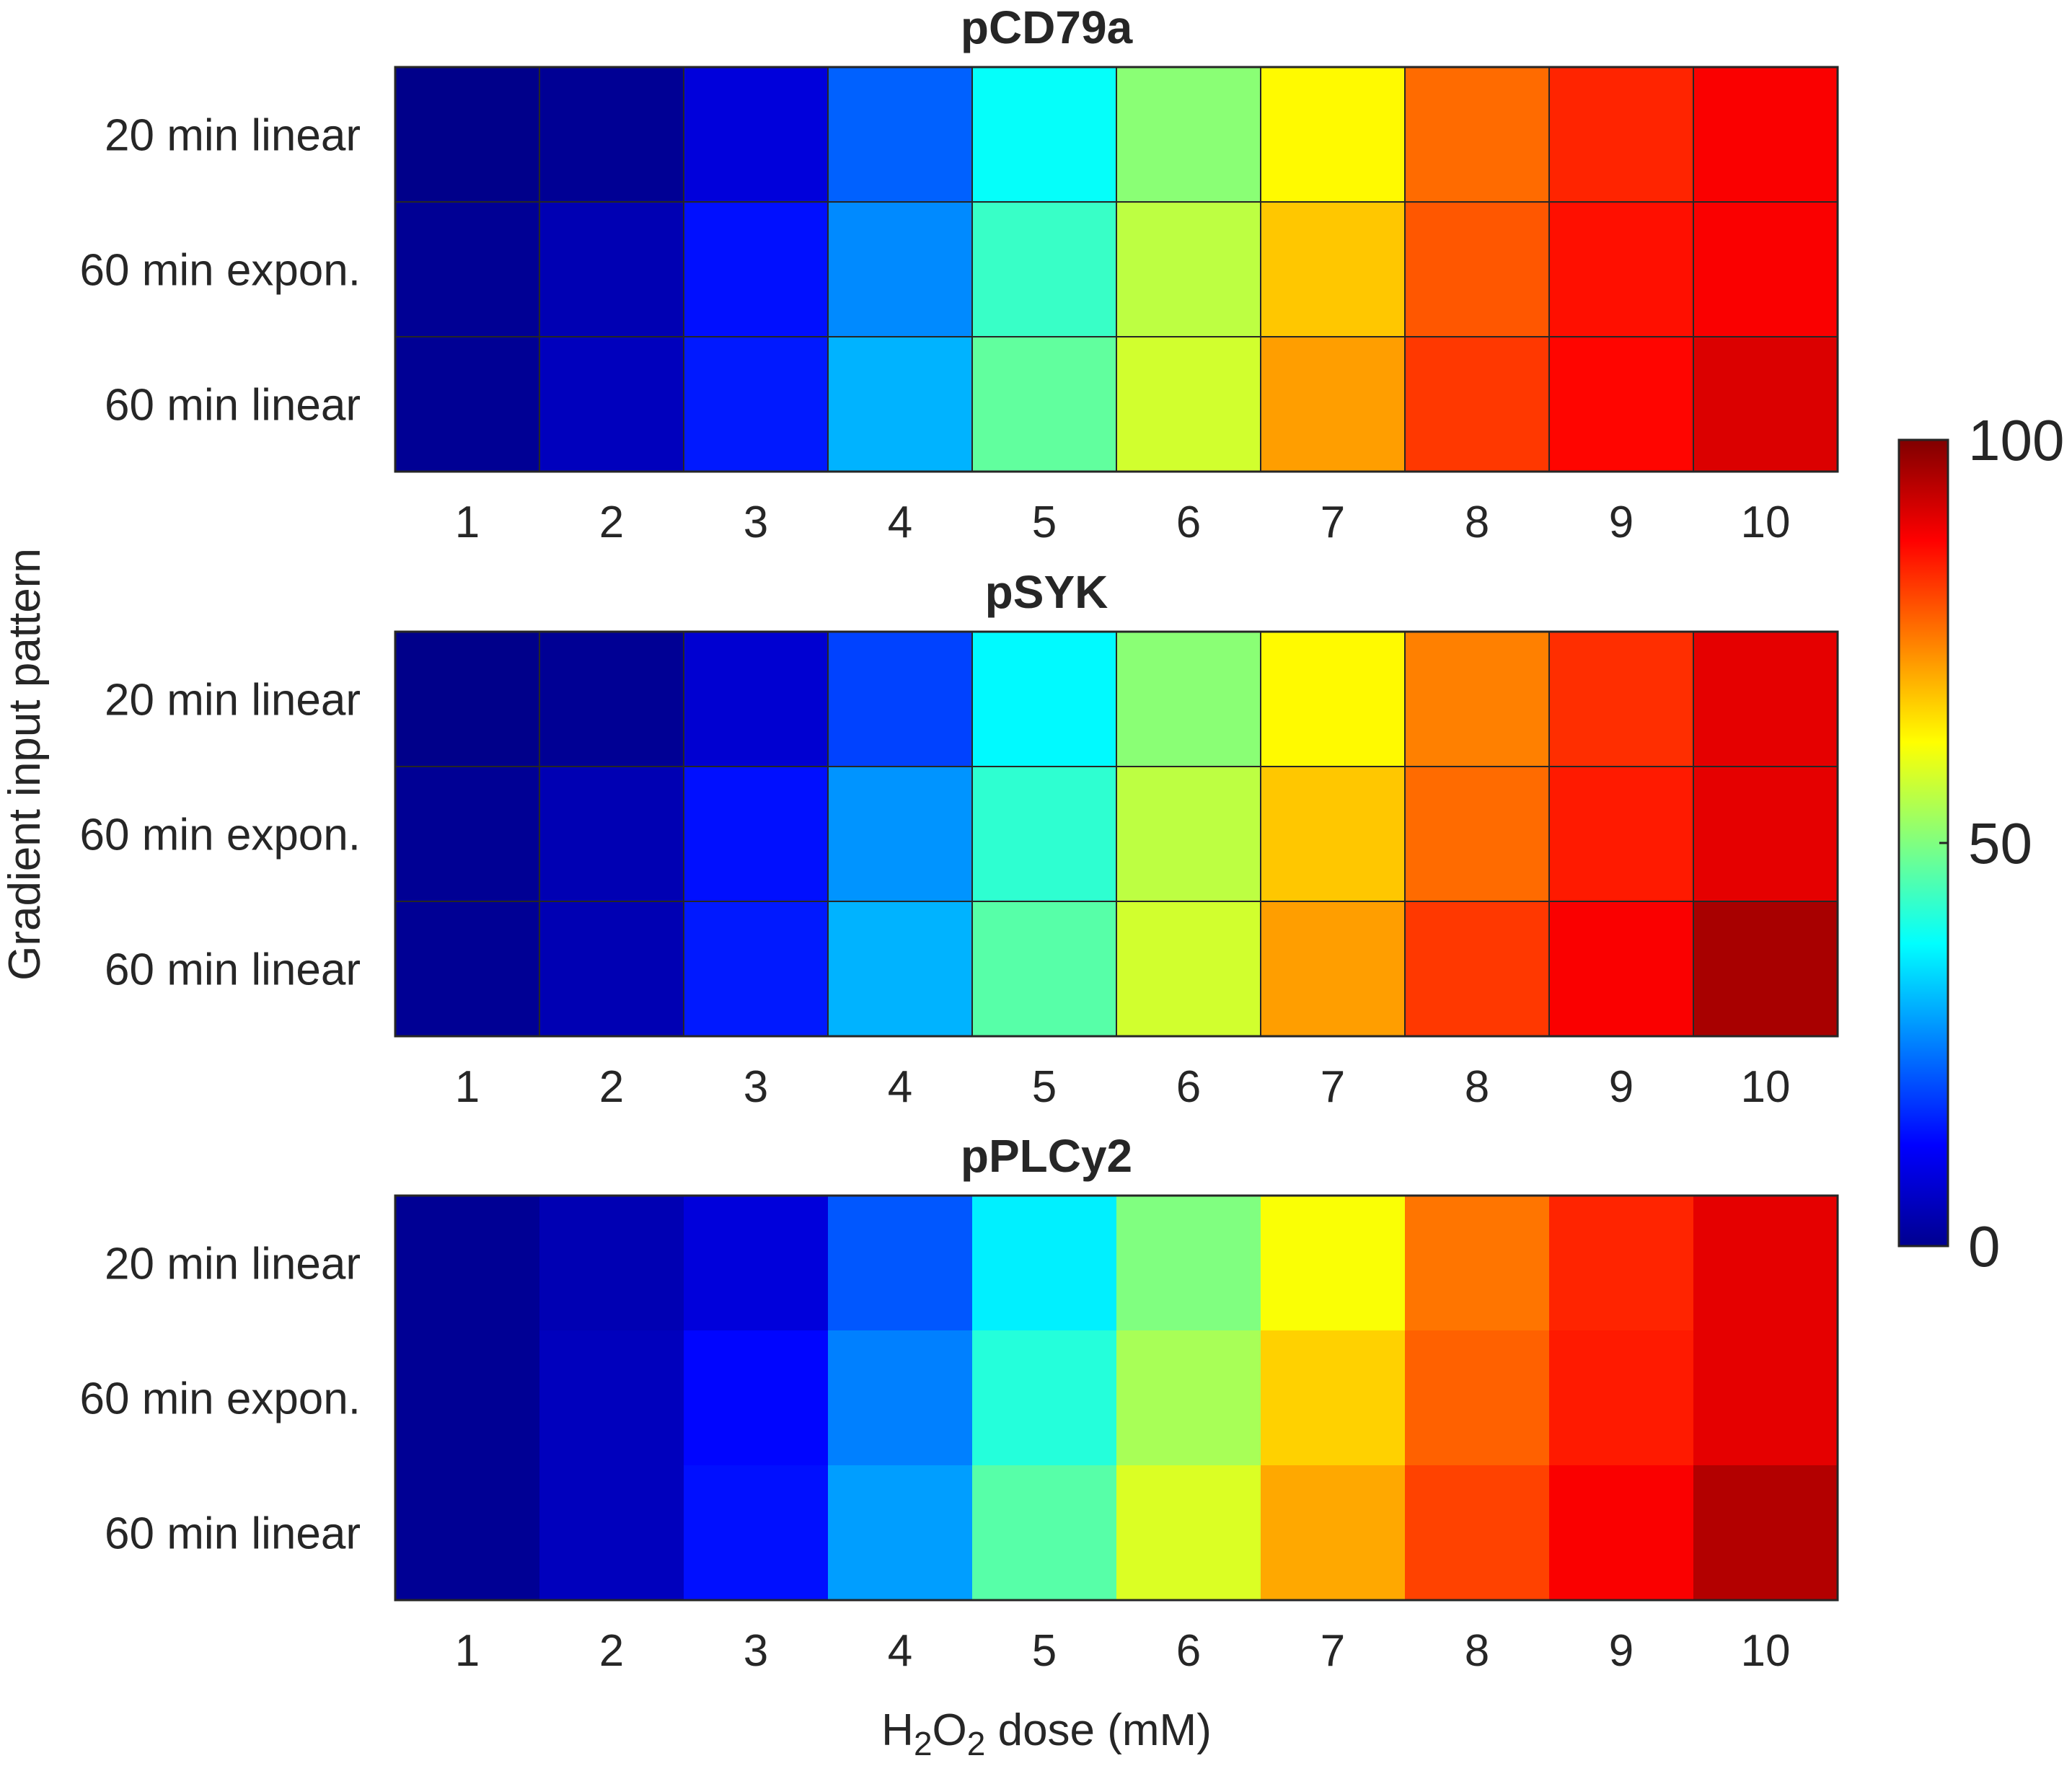  I want to click on y-tick-label: 60 min linear, so click(233, 1534).